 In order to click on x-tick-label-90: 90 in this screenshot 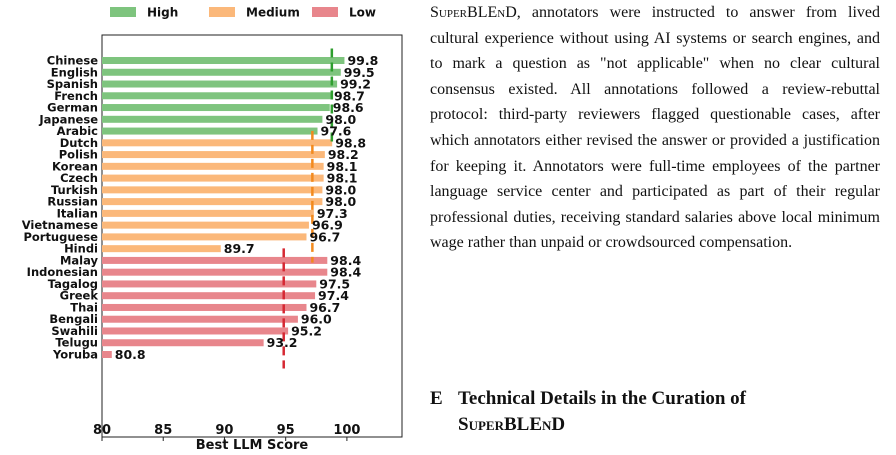, I will do `click(224, 430)`.